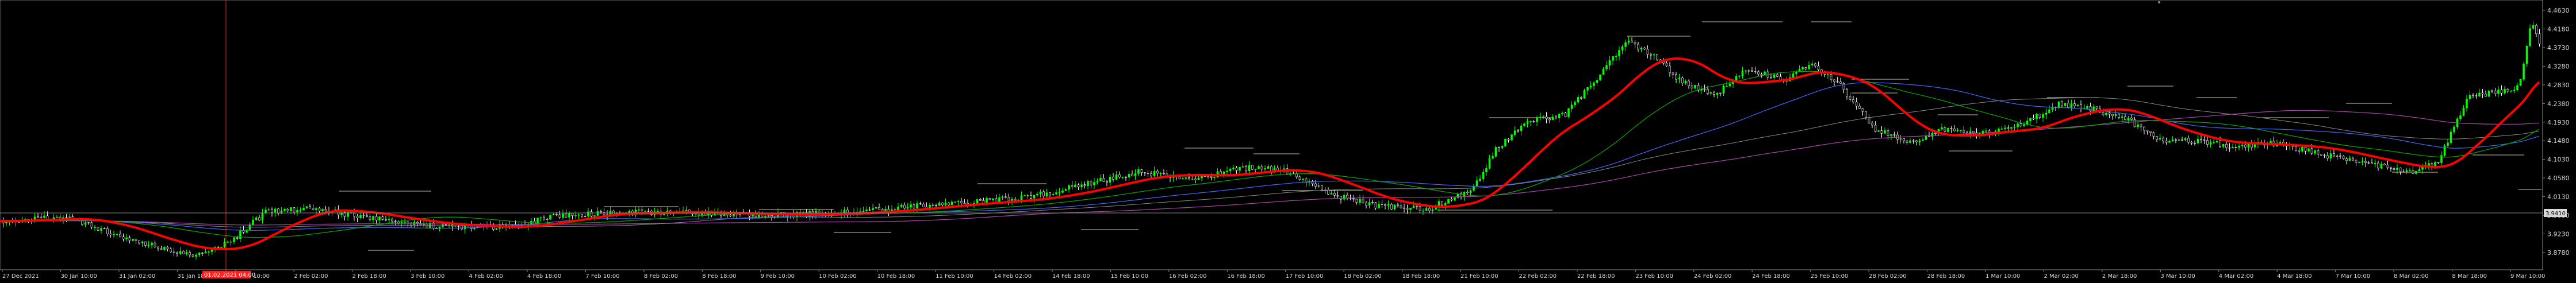 The image size is (2576, 283). What do you see at coordinates (1188, 276) in the screenshot?
I see `time-tick-label: 16 Feb 02:00` at bounding box center [1188, 276].